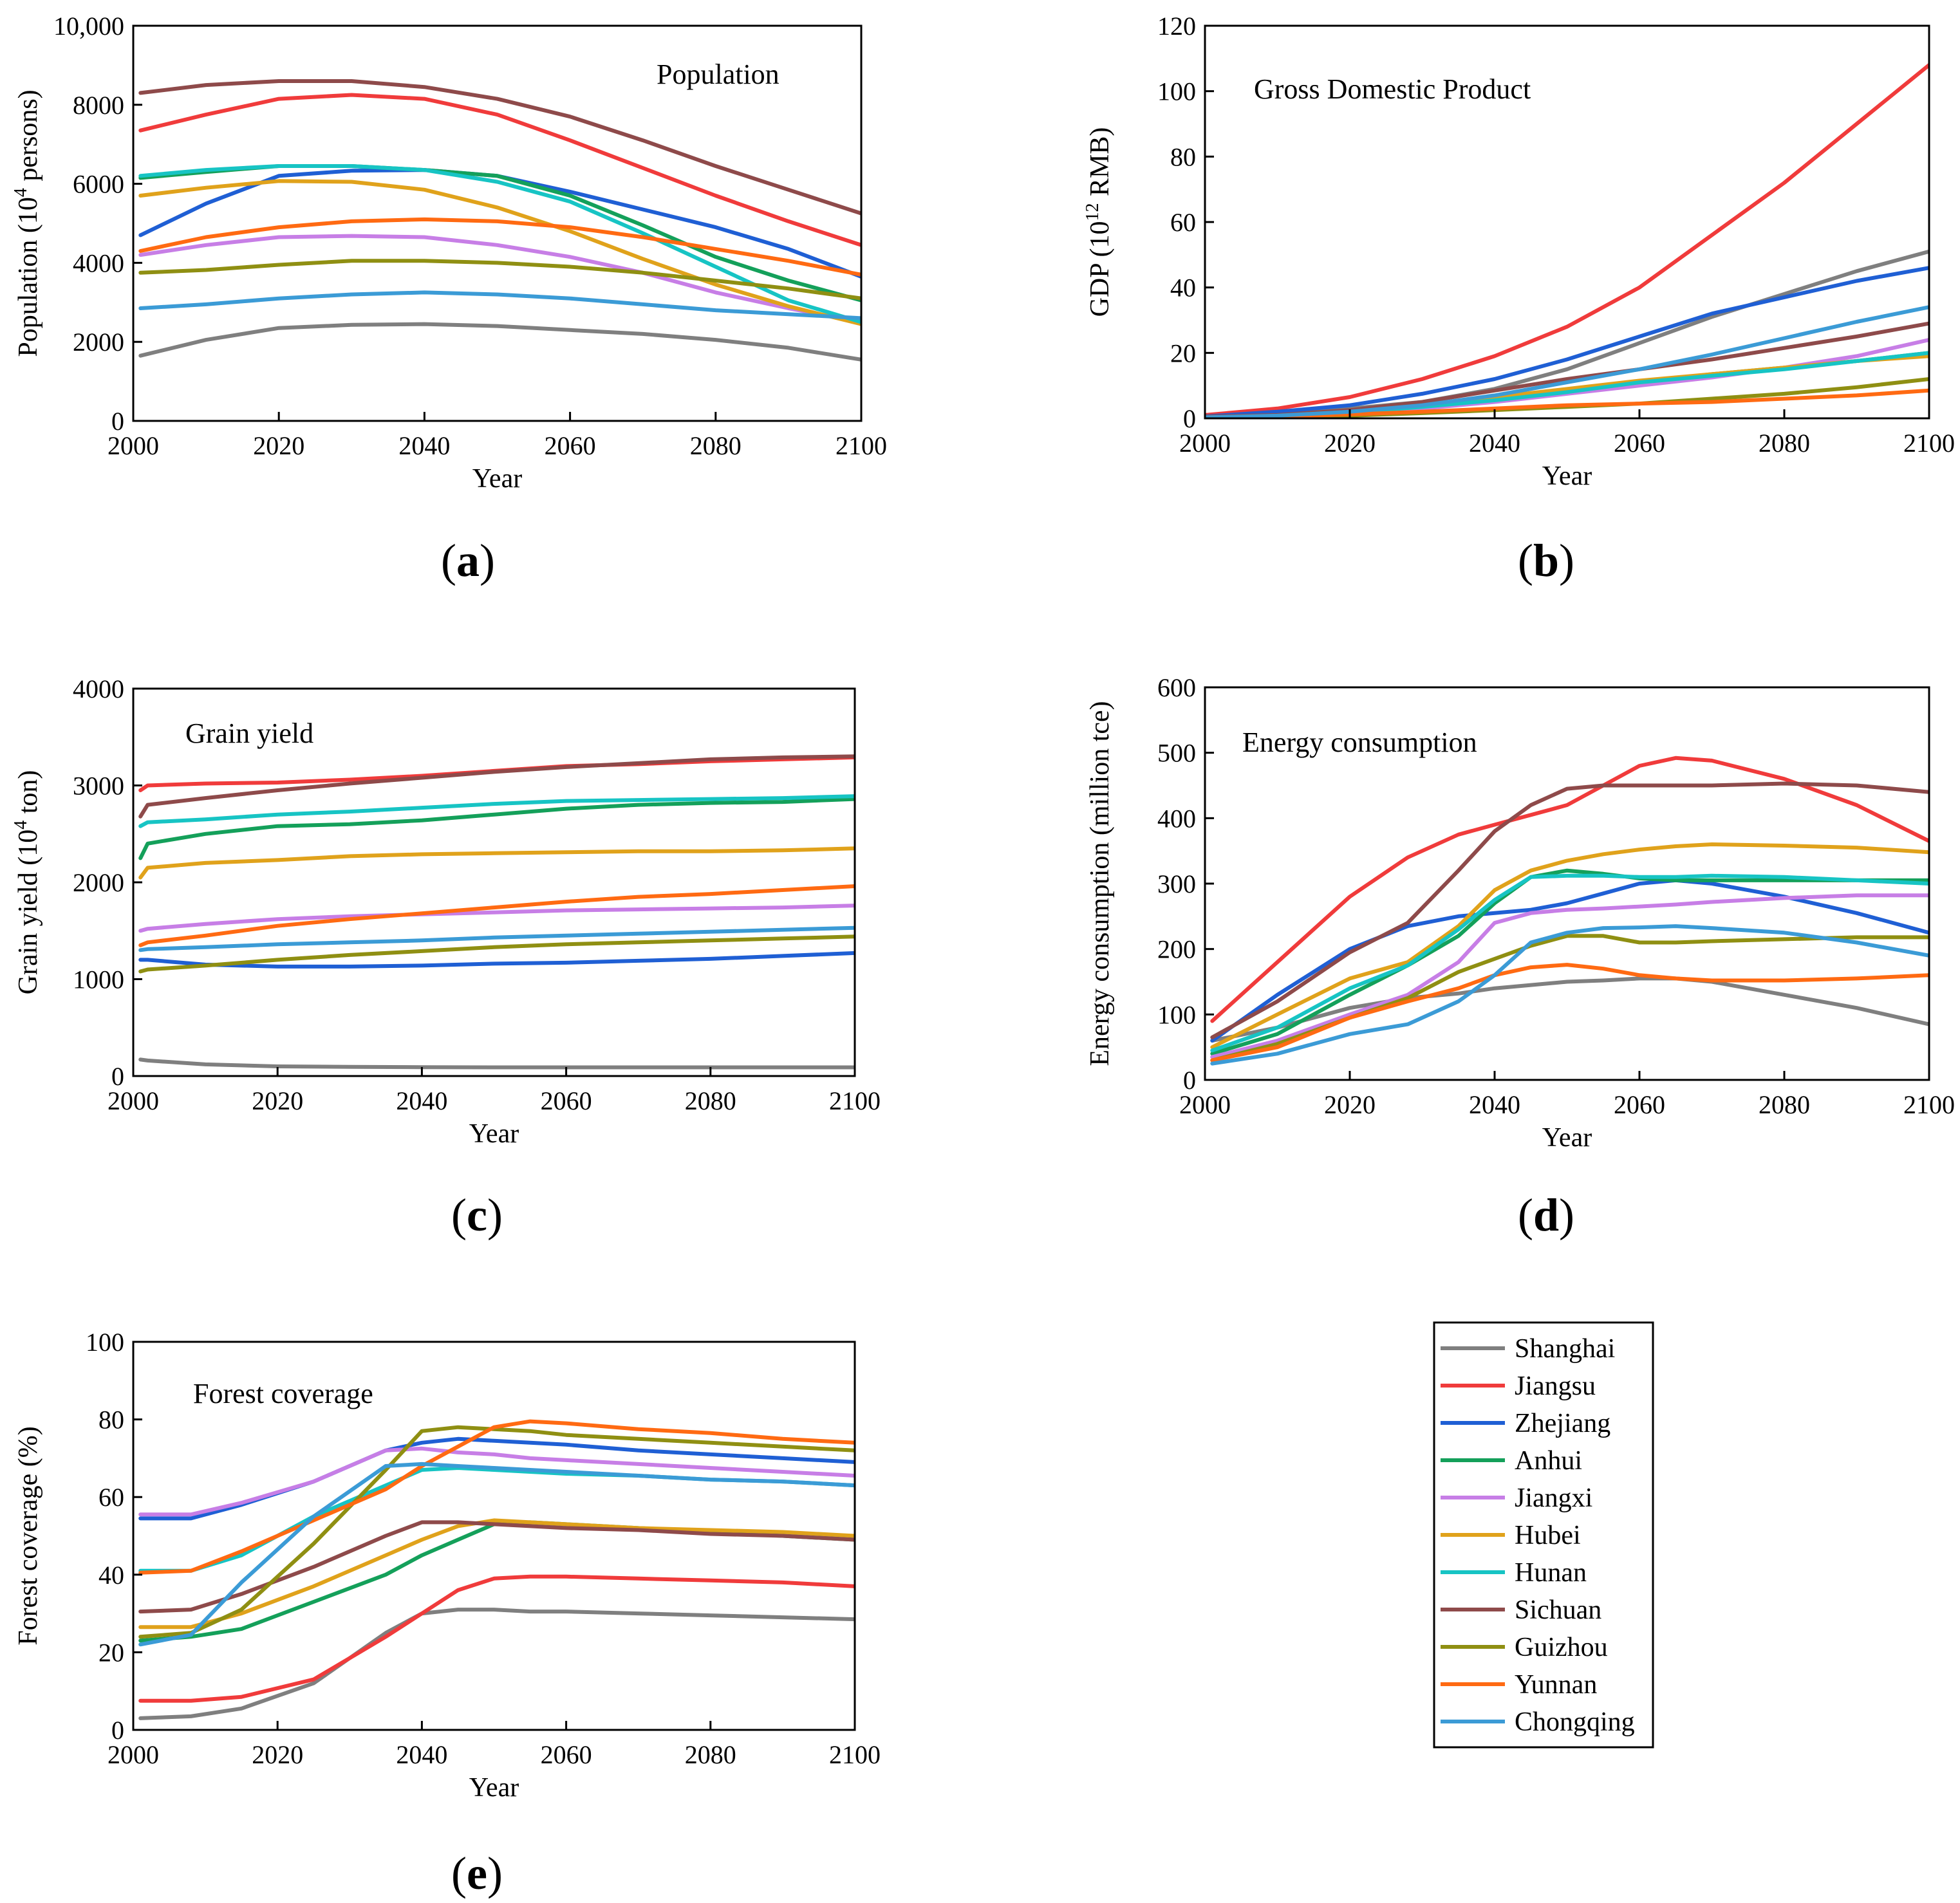 The image size is (1960, 1903). I want to click on chart-d-xtick-label: 2020, so click(1350, 1104).